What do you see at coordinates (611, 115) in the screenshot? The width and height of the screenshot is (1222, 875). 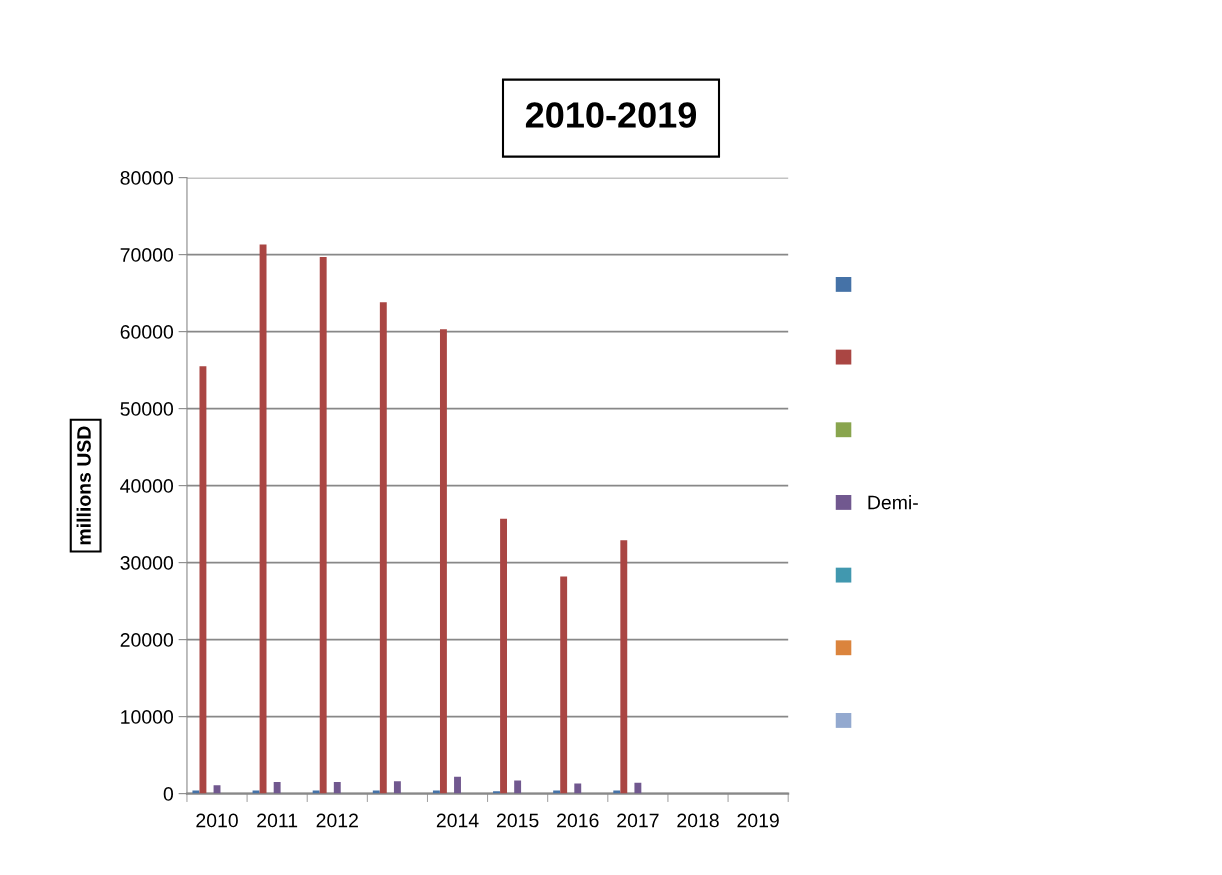 I see `chart-title: 2010-2019` at bounding box center [611, 115].